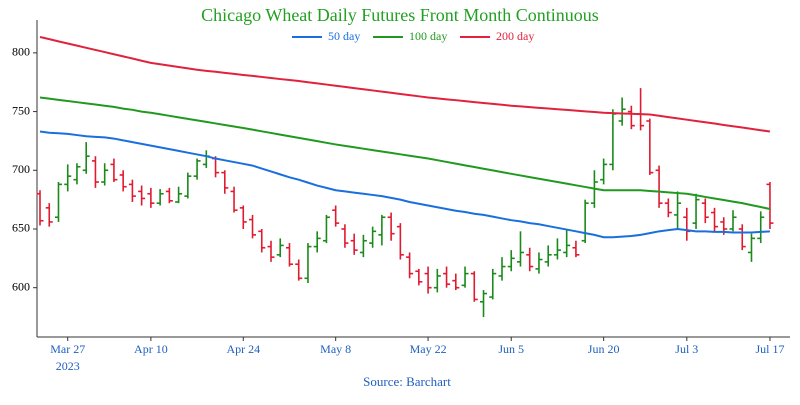  What do you see at coordinates (335, 349) in the screenshot?
I see `x-tick-label: May 8` at bounding box center [335, 349].